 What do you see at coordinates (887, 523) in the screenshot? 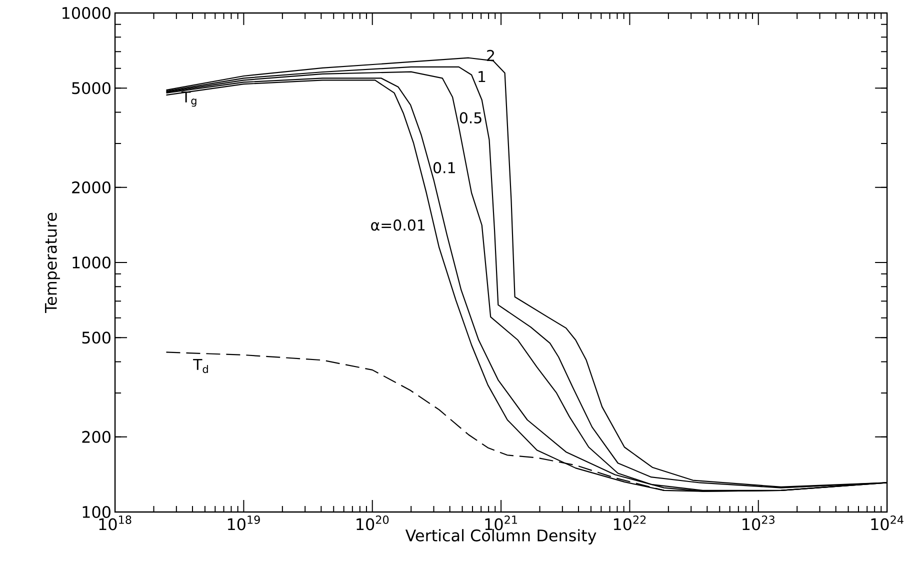
I see `x-tick-label: 10$^{24}$` at bounding box center [887, 523].